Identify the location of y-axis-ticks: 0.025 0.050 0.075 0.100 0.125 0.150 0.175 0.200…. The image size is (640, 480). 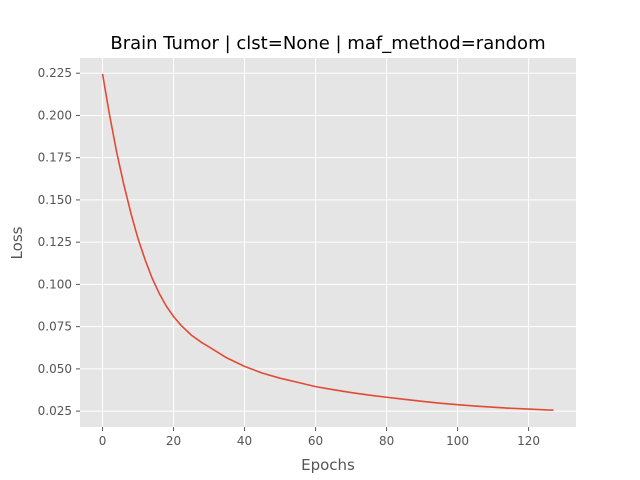
(59, 242).